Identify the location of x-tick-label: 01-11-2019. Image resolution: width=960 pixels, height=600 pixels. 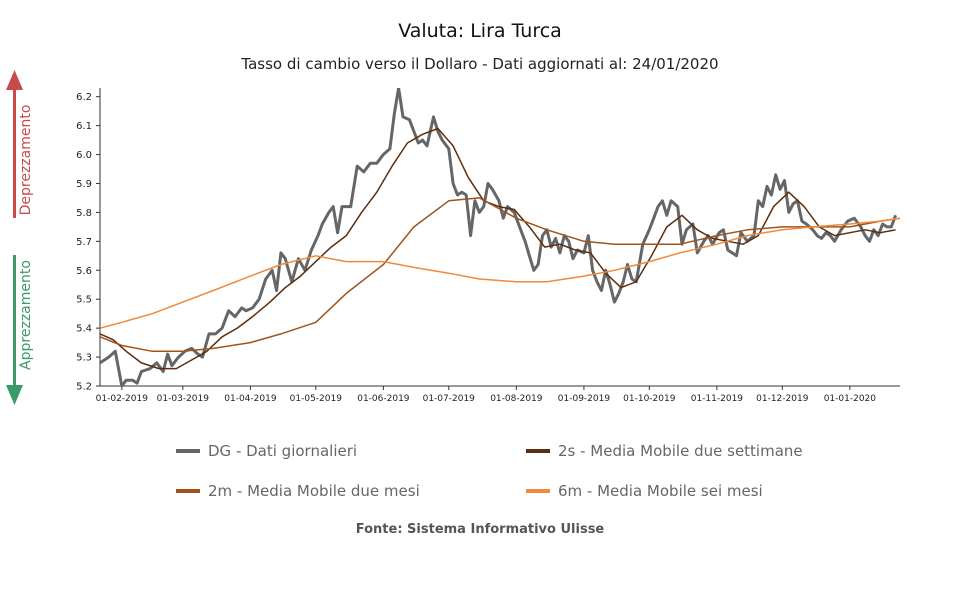
(717, 399).